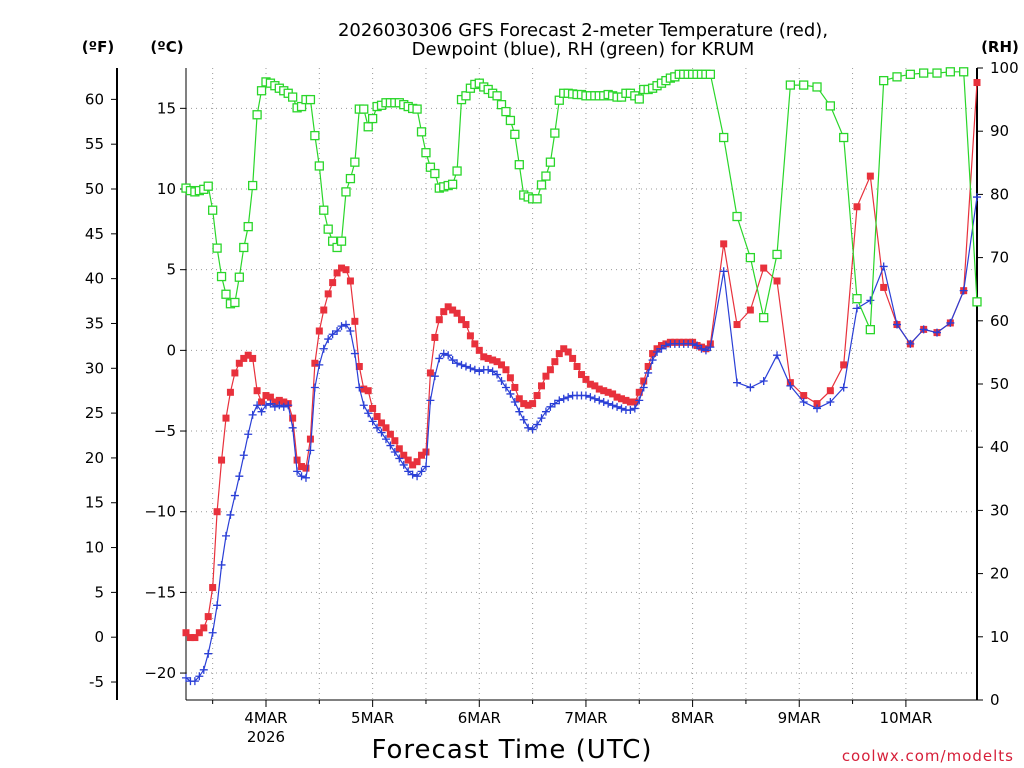 This screenshot has height=768, width=1024. What do you see at coordinates (160, 592) in the screenshot?
I see `celsius-tick-label: −15` at bounding box center [160, 592].